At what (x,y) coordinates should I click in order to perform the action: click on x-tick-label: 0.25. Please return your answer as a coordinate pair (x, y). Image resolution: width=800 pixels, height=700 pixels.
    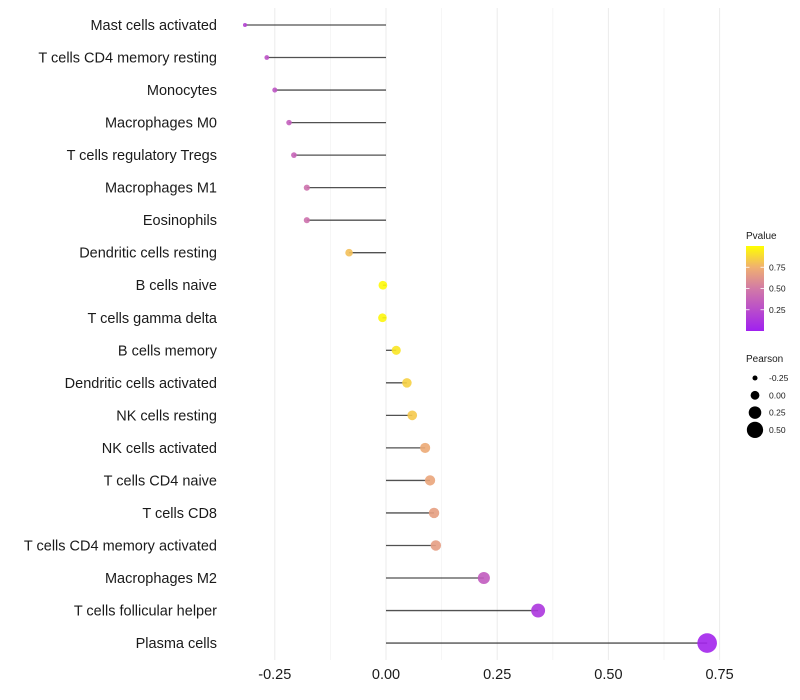
    Looking at the image, I should click on (497, 675).